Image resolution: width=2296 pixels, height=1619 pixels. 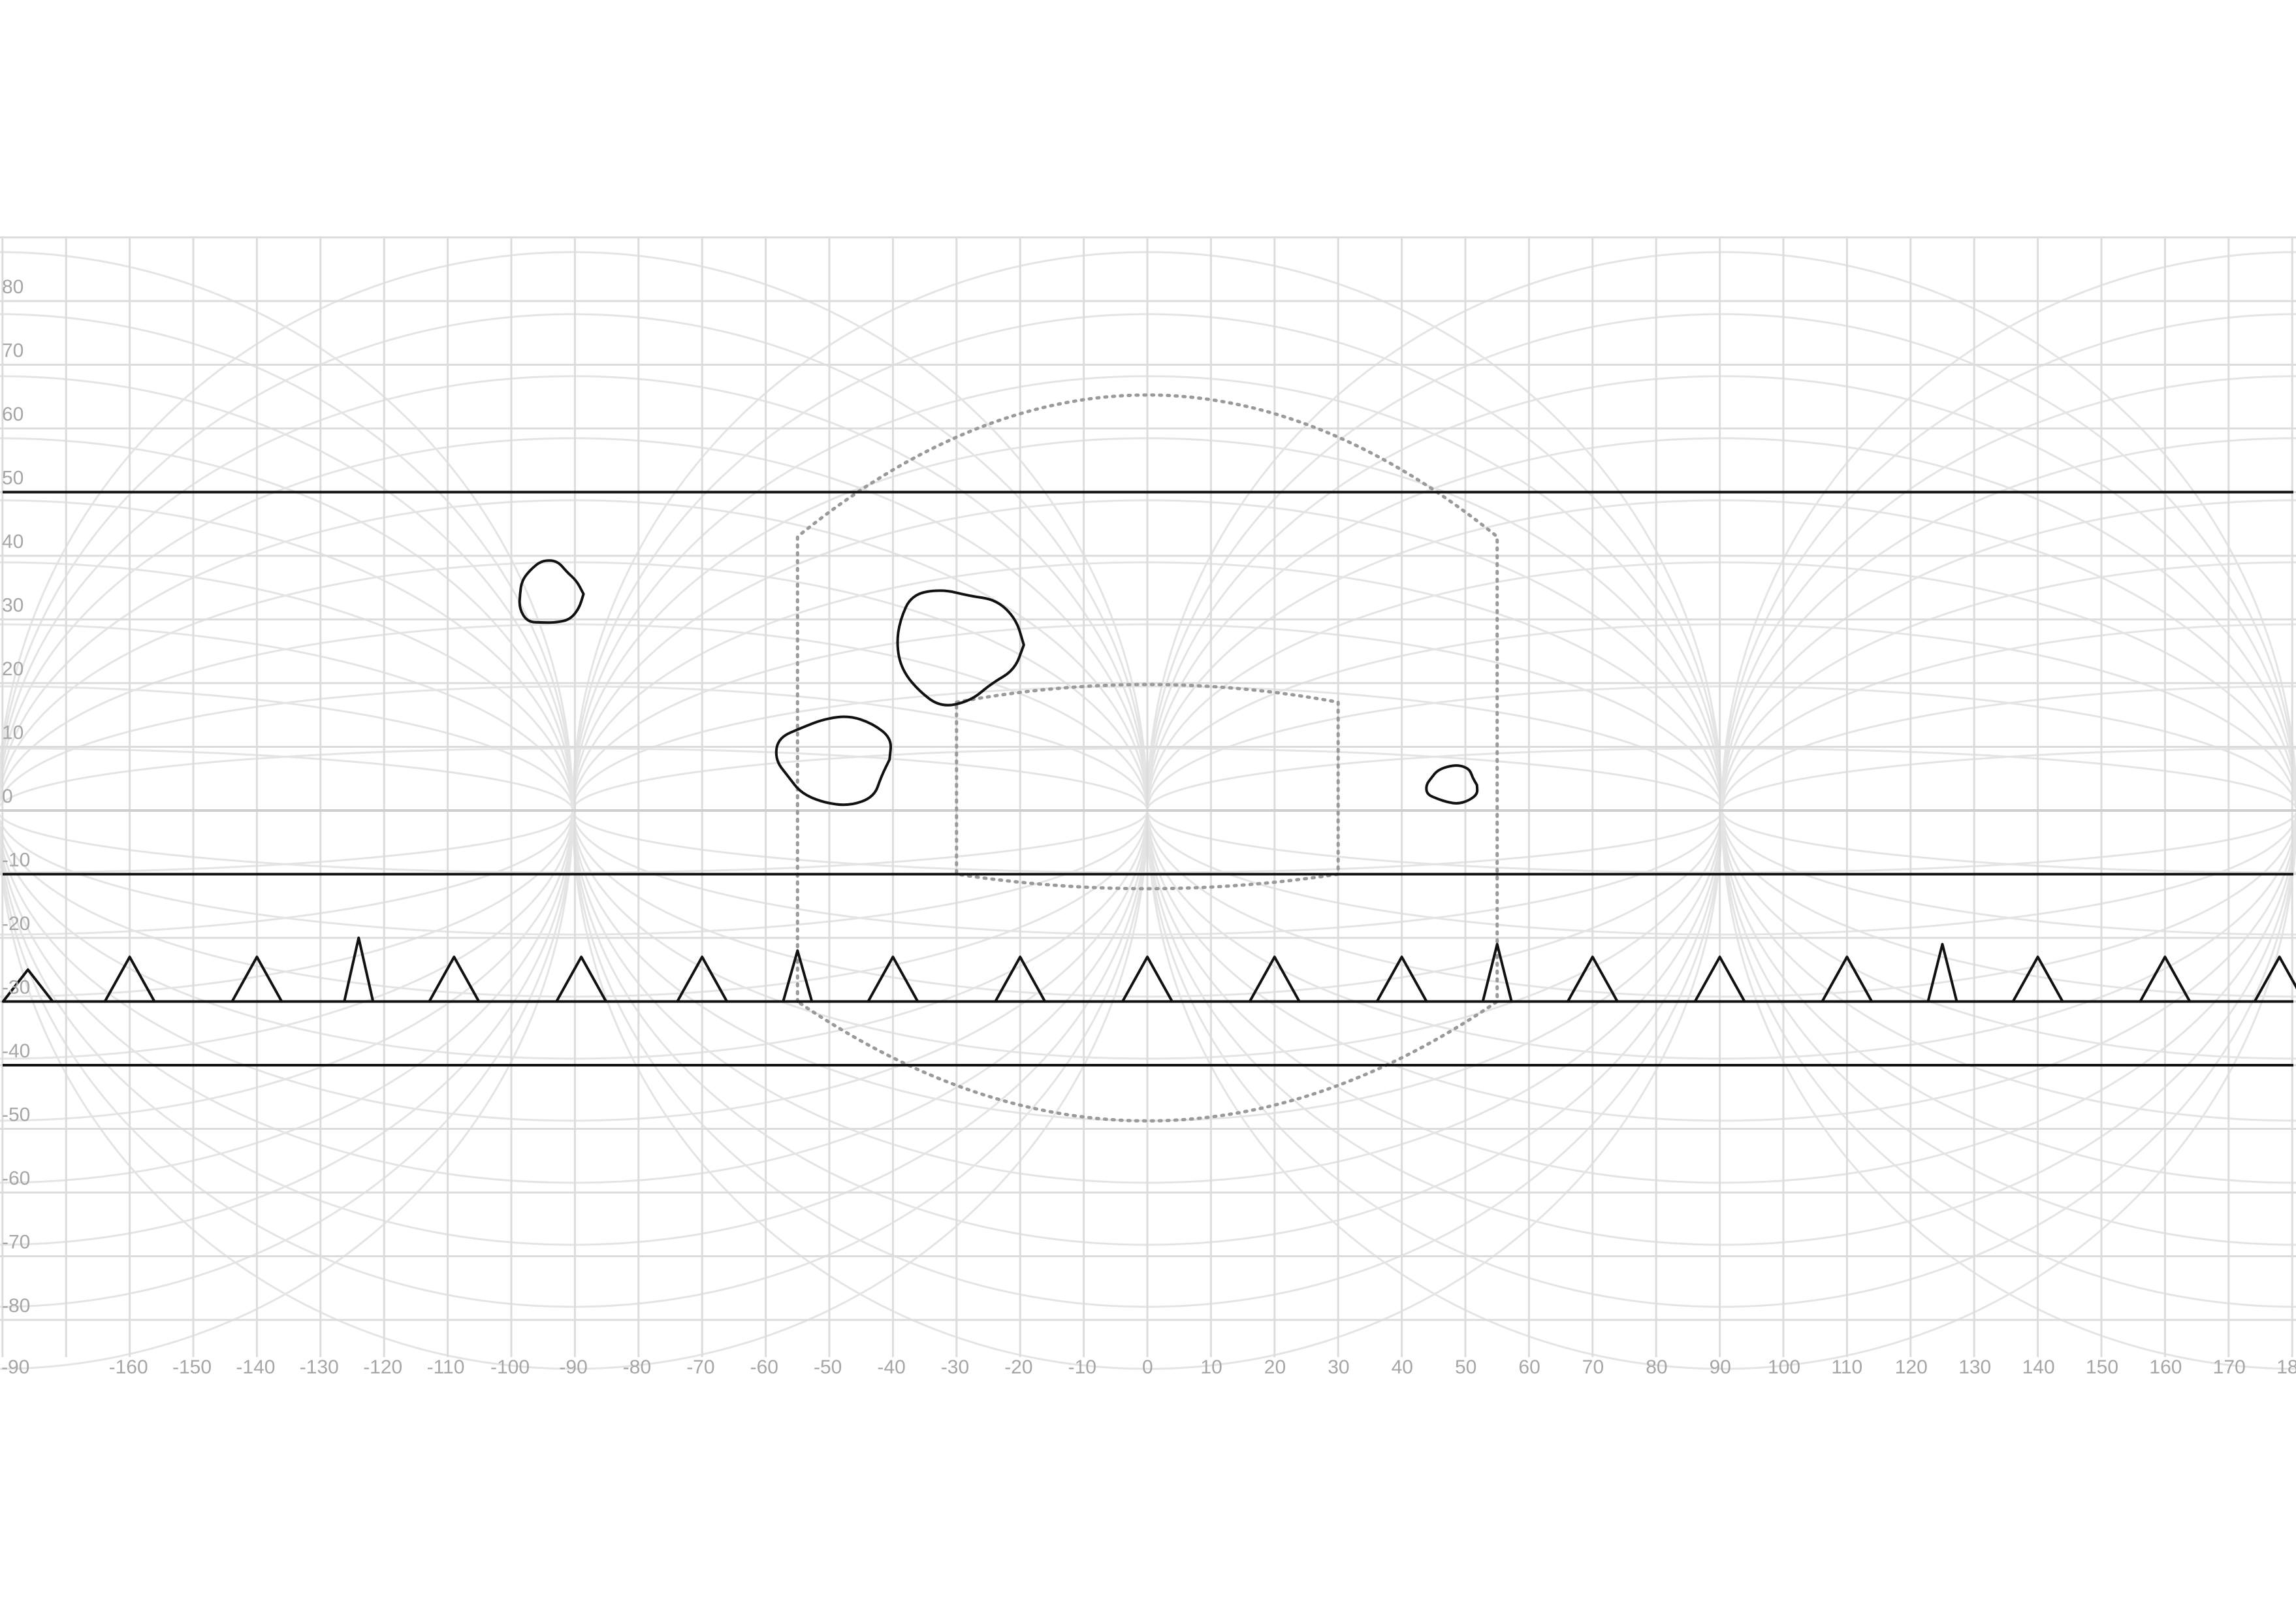 I want to click on x-tick-label: 30, so click(x=1338, y=1367).